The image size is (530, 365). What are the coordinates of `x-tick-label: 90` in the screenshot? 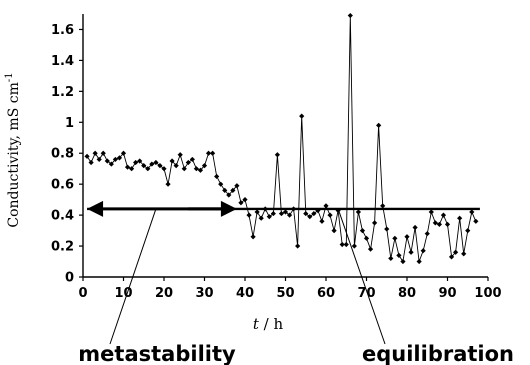 It's located at (447, 293).